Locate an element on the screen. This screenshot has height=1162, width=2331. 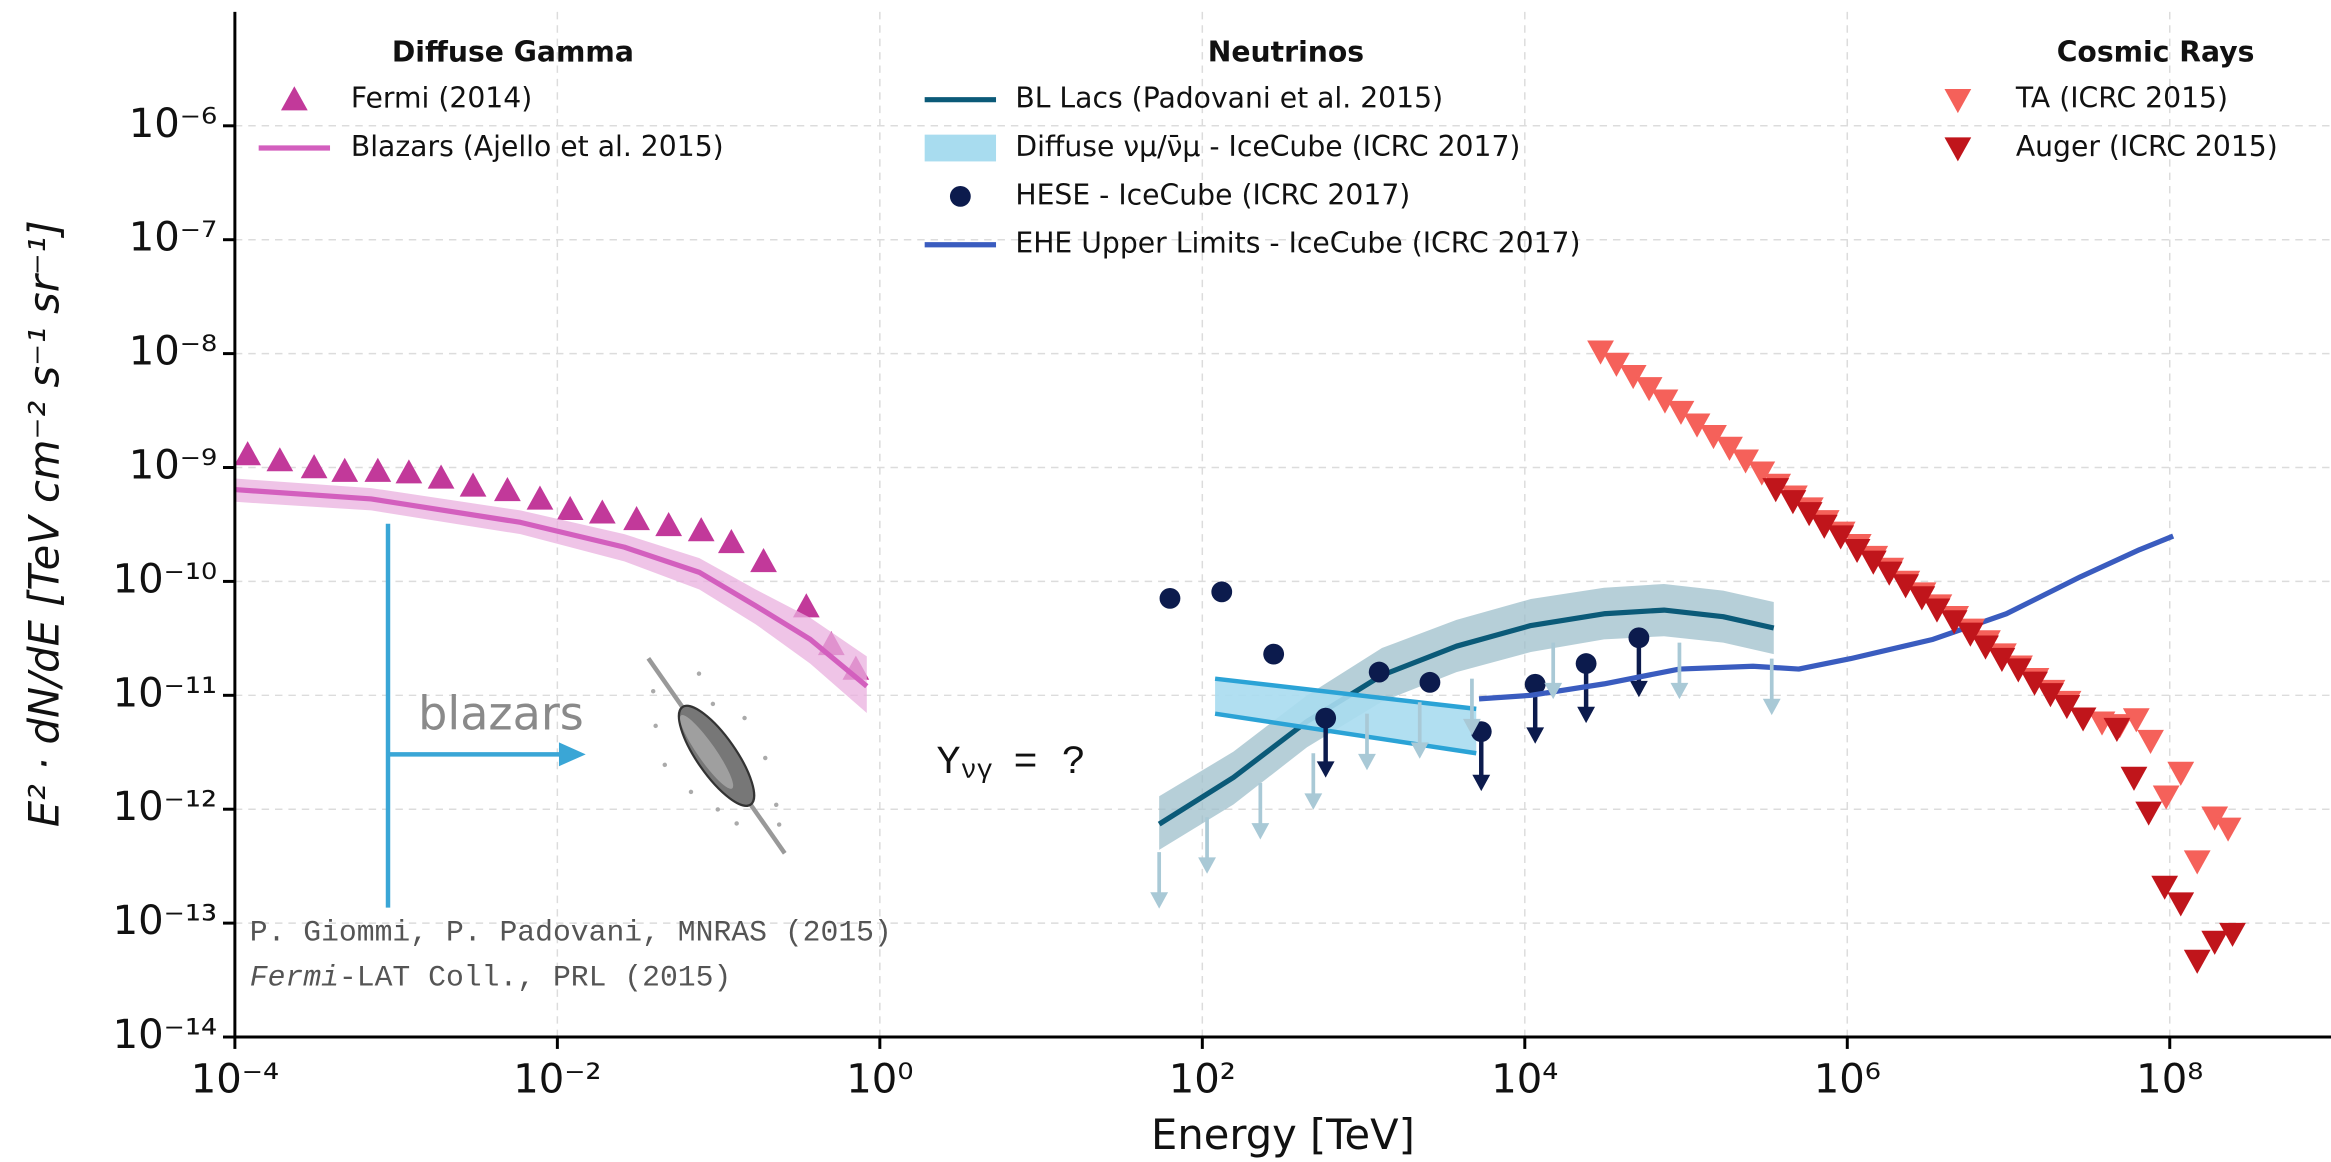
y-axis-label: E² · dN/dE [TeV cm⁻² s⁻¹ sr⁻¹] is located at coordinates (44, 523).